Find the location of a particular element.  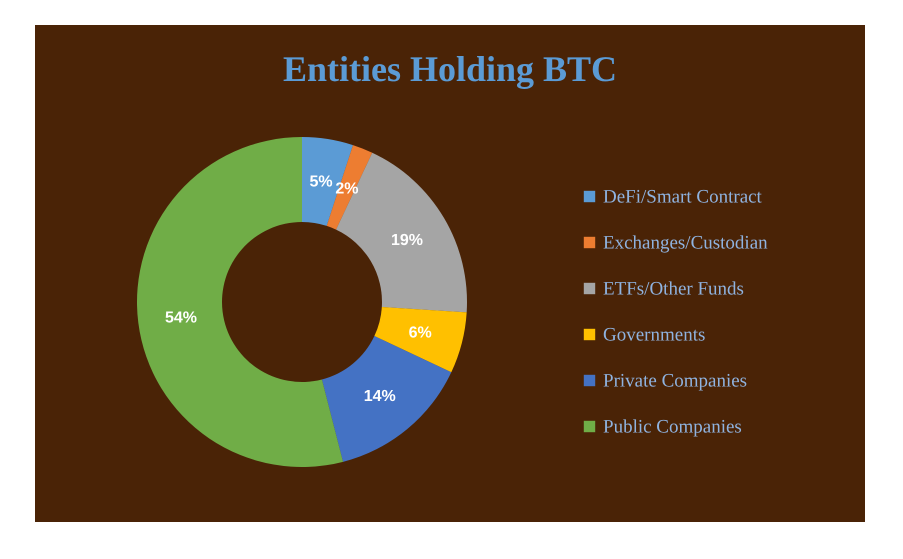

legend-label: Governments is located at coordinates (654, 335).